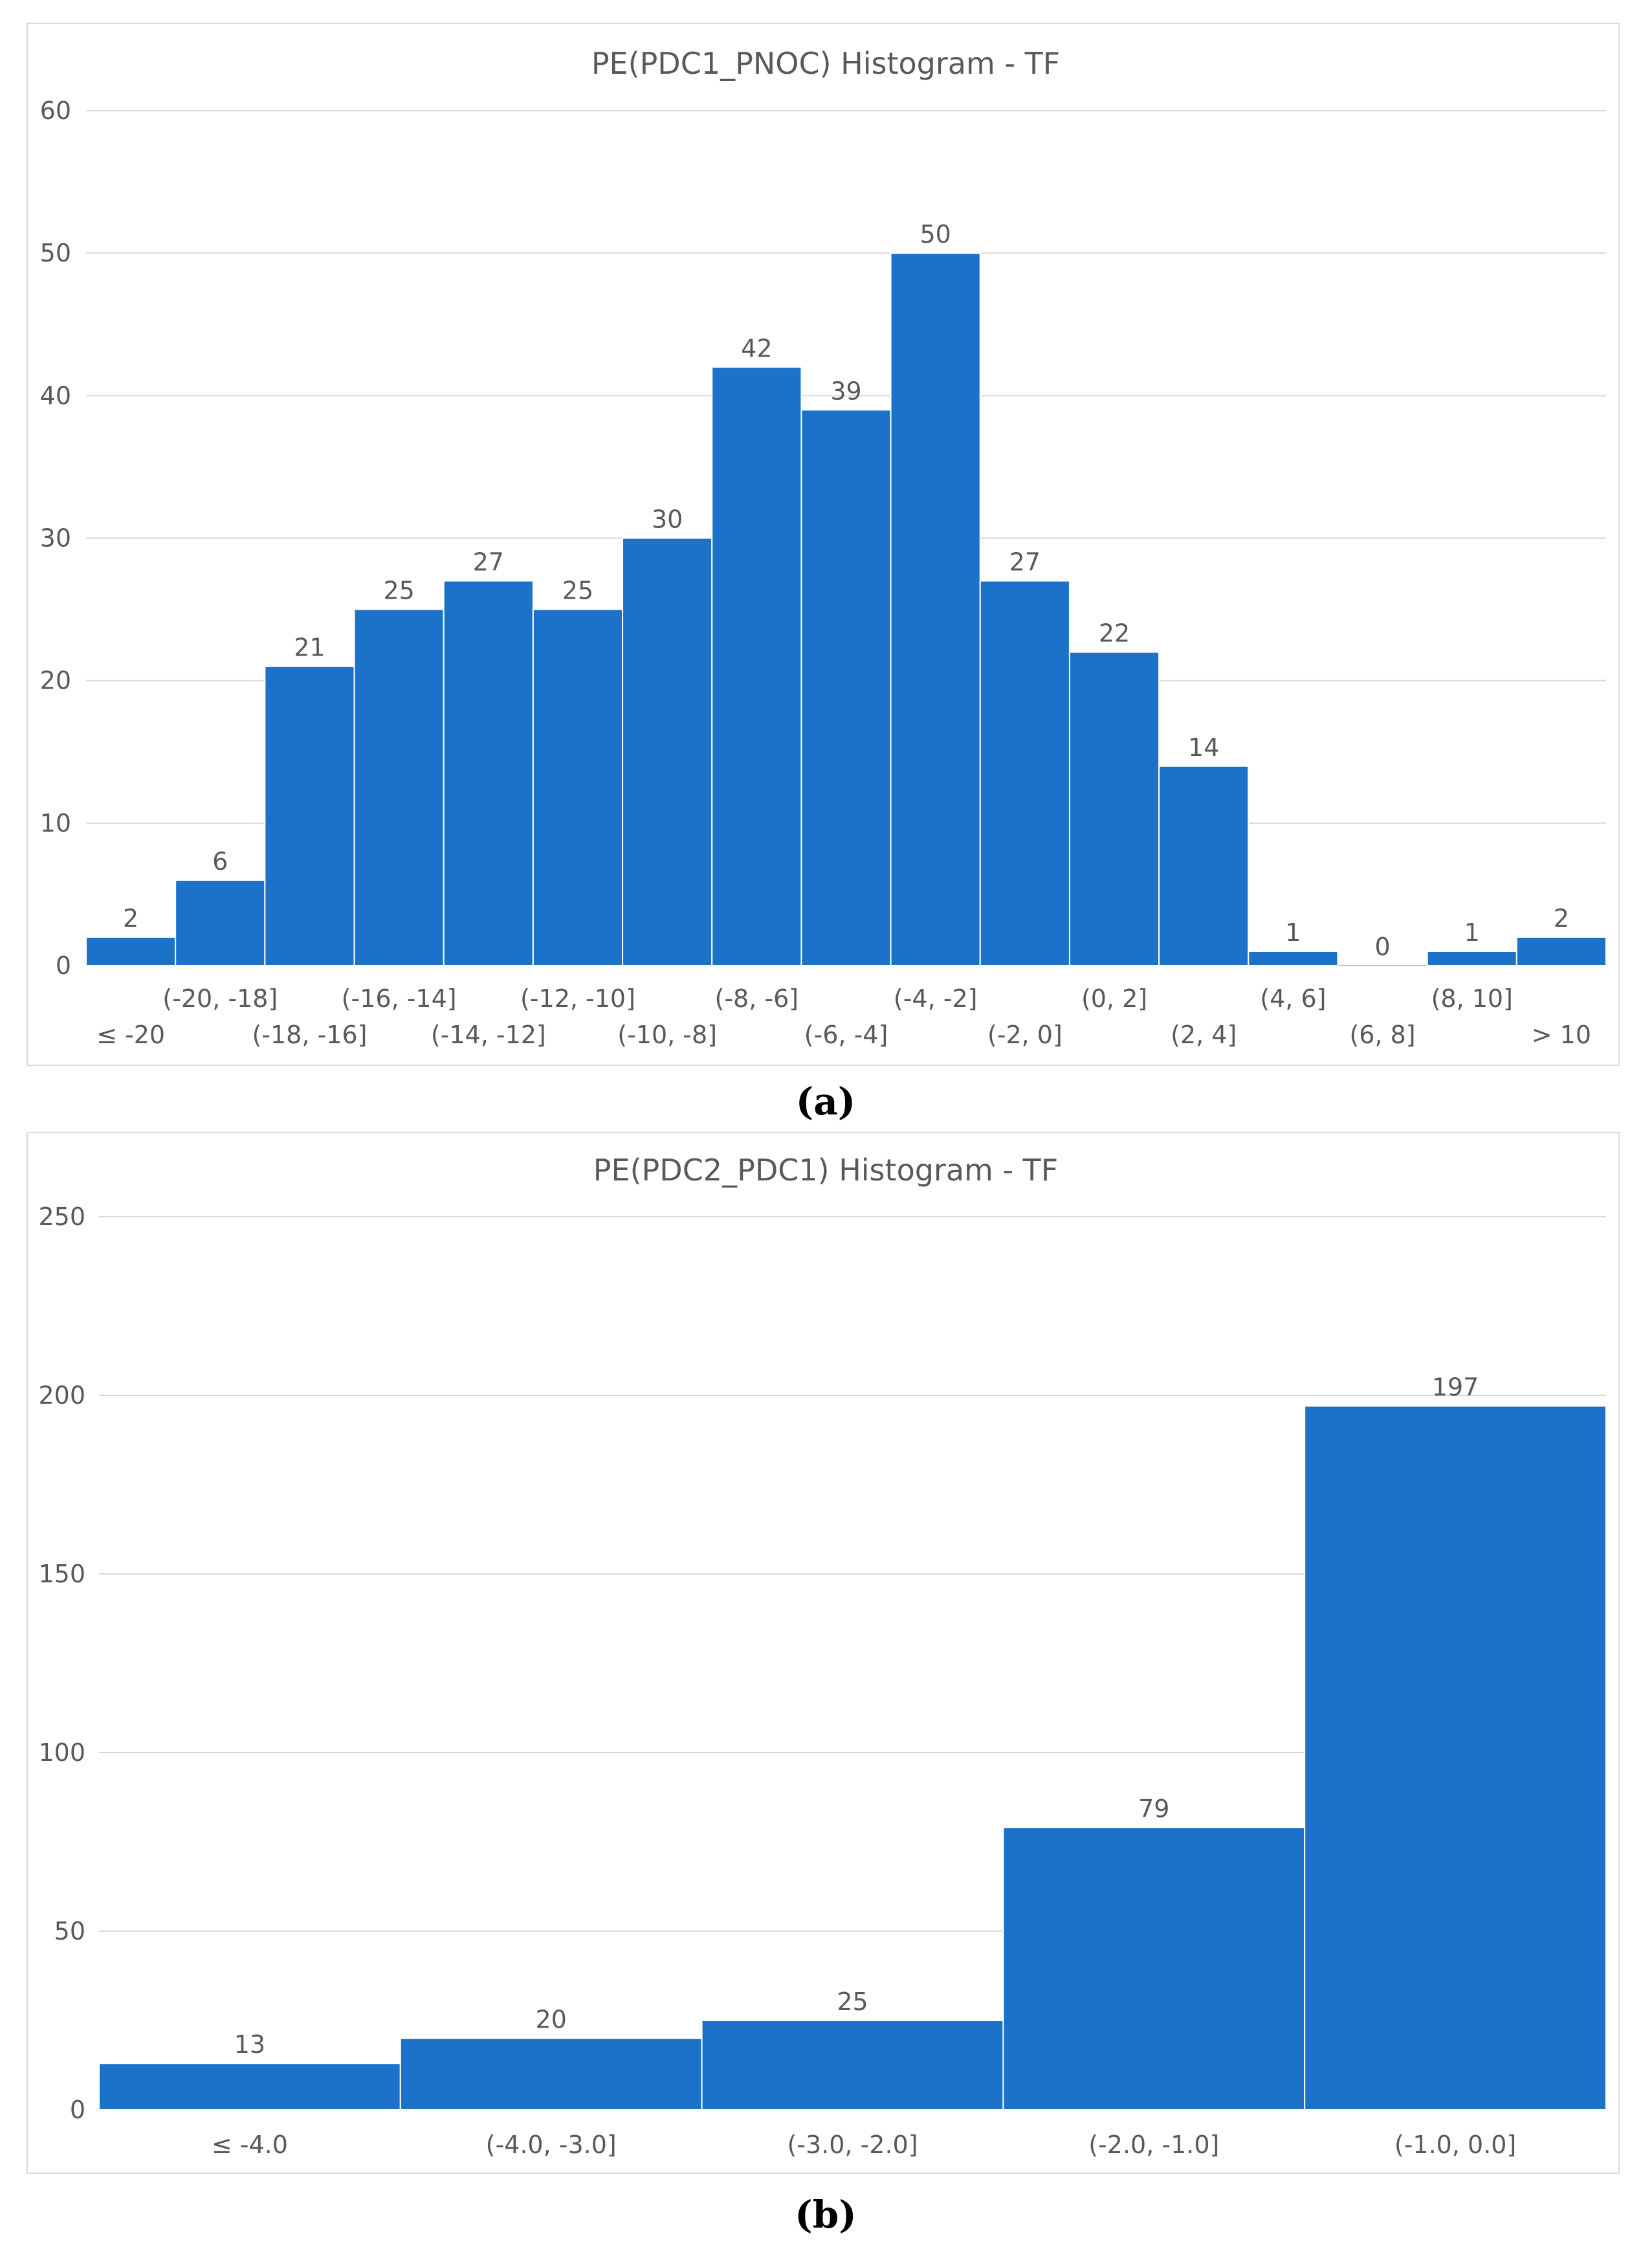 The width and height of the screenshot is (1652, 2247). Describe the element at coordinates (69, 1931) in the screenshot. I see `y-tick-label-b-1: 50` at that location.